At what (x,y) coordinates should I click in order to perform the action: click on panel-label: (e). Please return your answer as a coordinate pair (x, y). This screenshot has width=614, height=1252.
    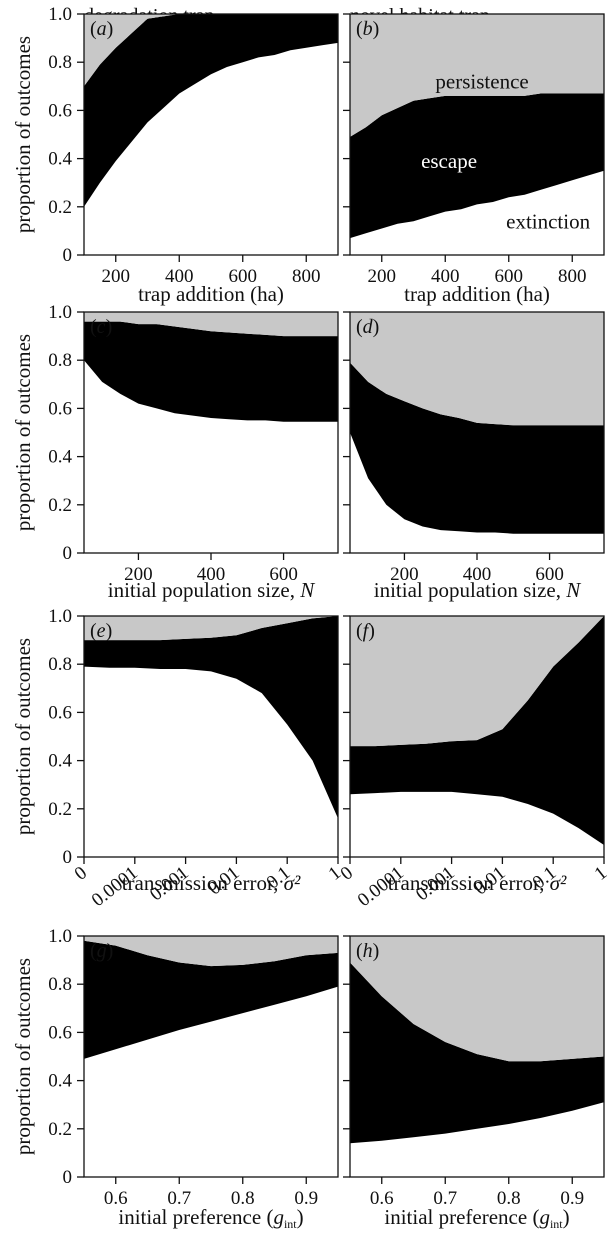
    Looking at the image, I should click on (101, 631).